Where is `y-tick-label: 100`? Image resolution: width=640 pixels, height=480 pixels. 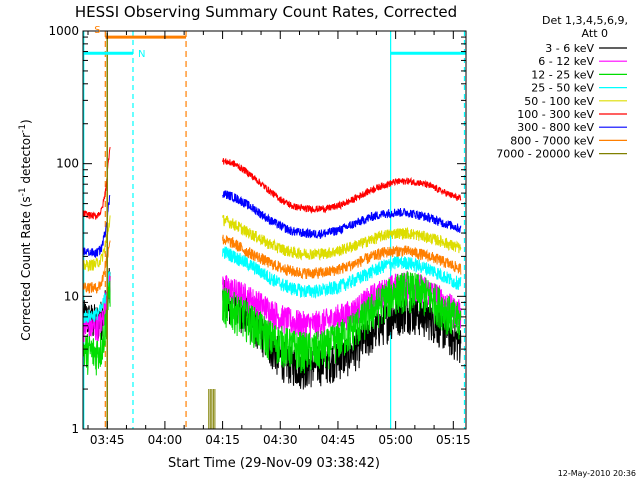
y-tick-label: 100 is located at coordinates (67, 164).